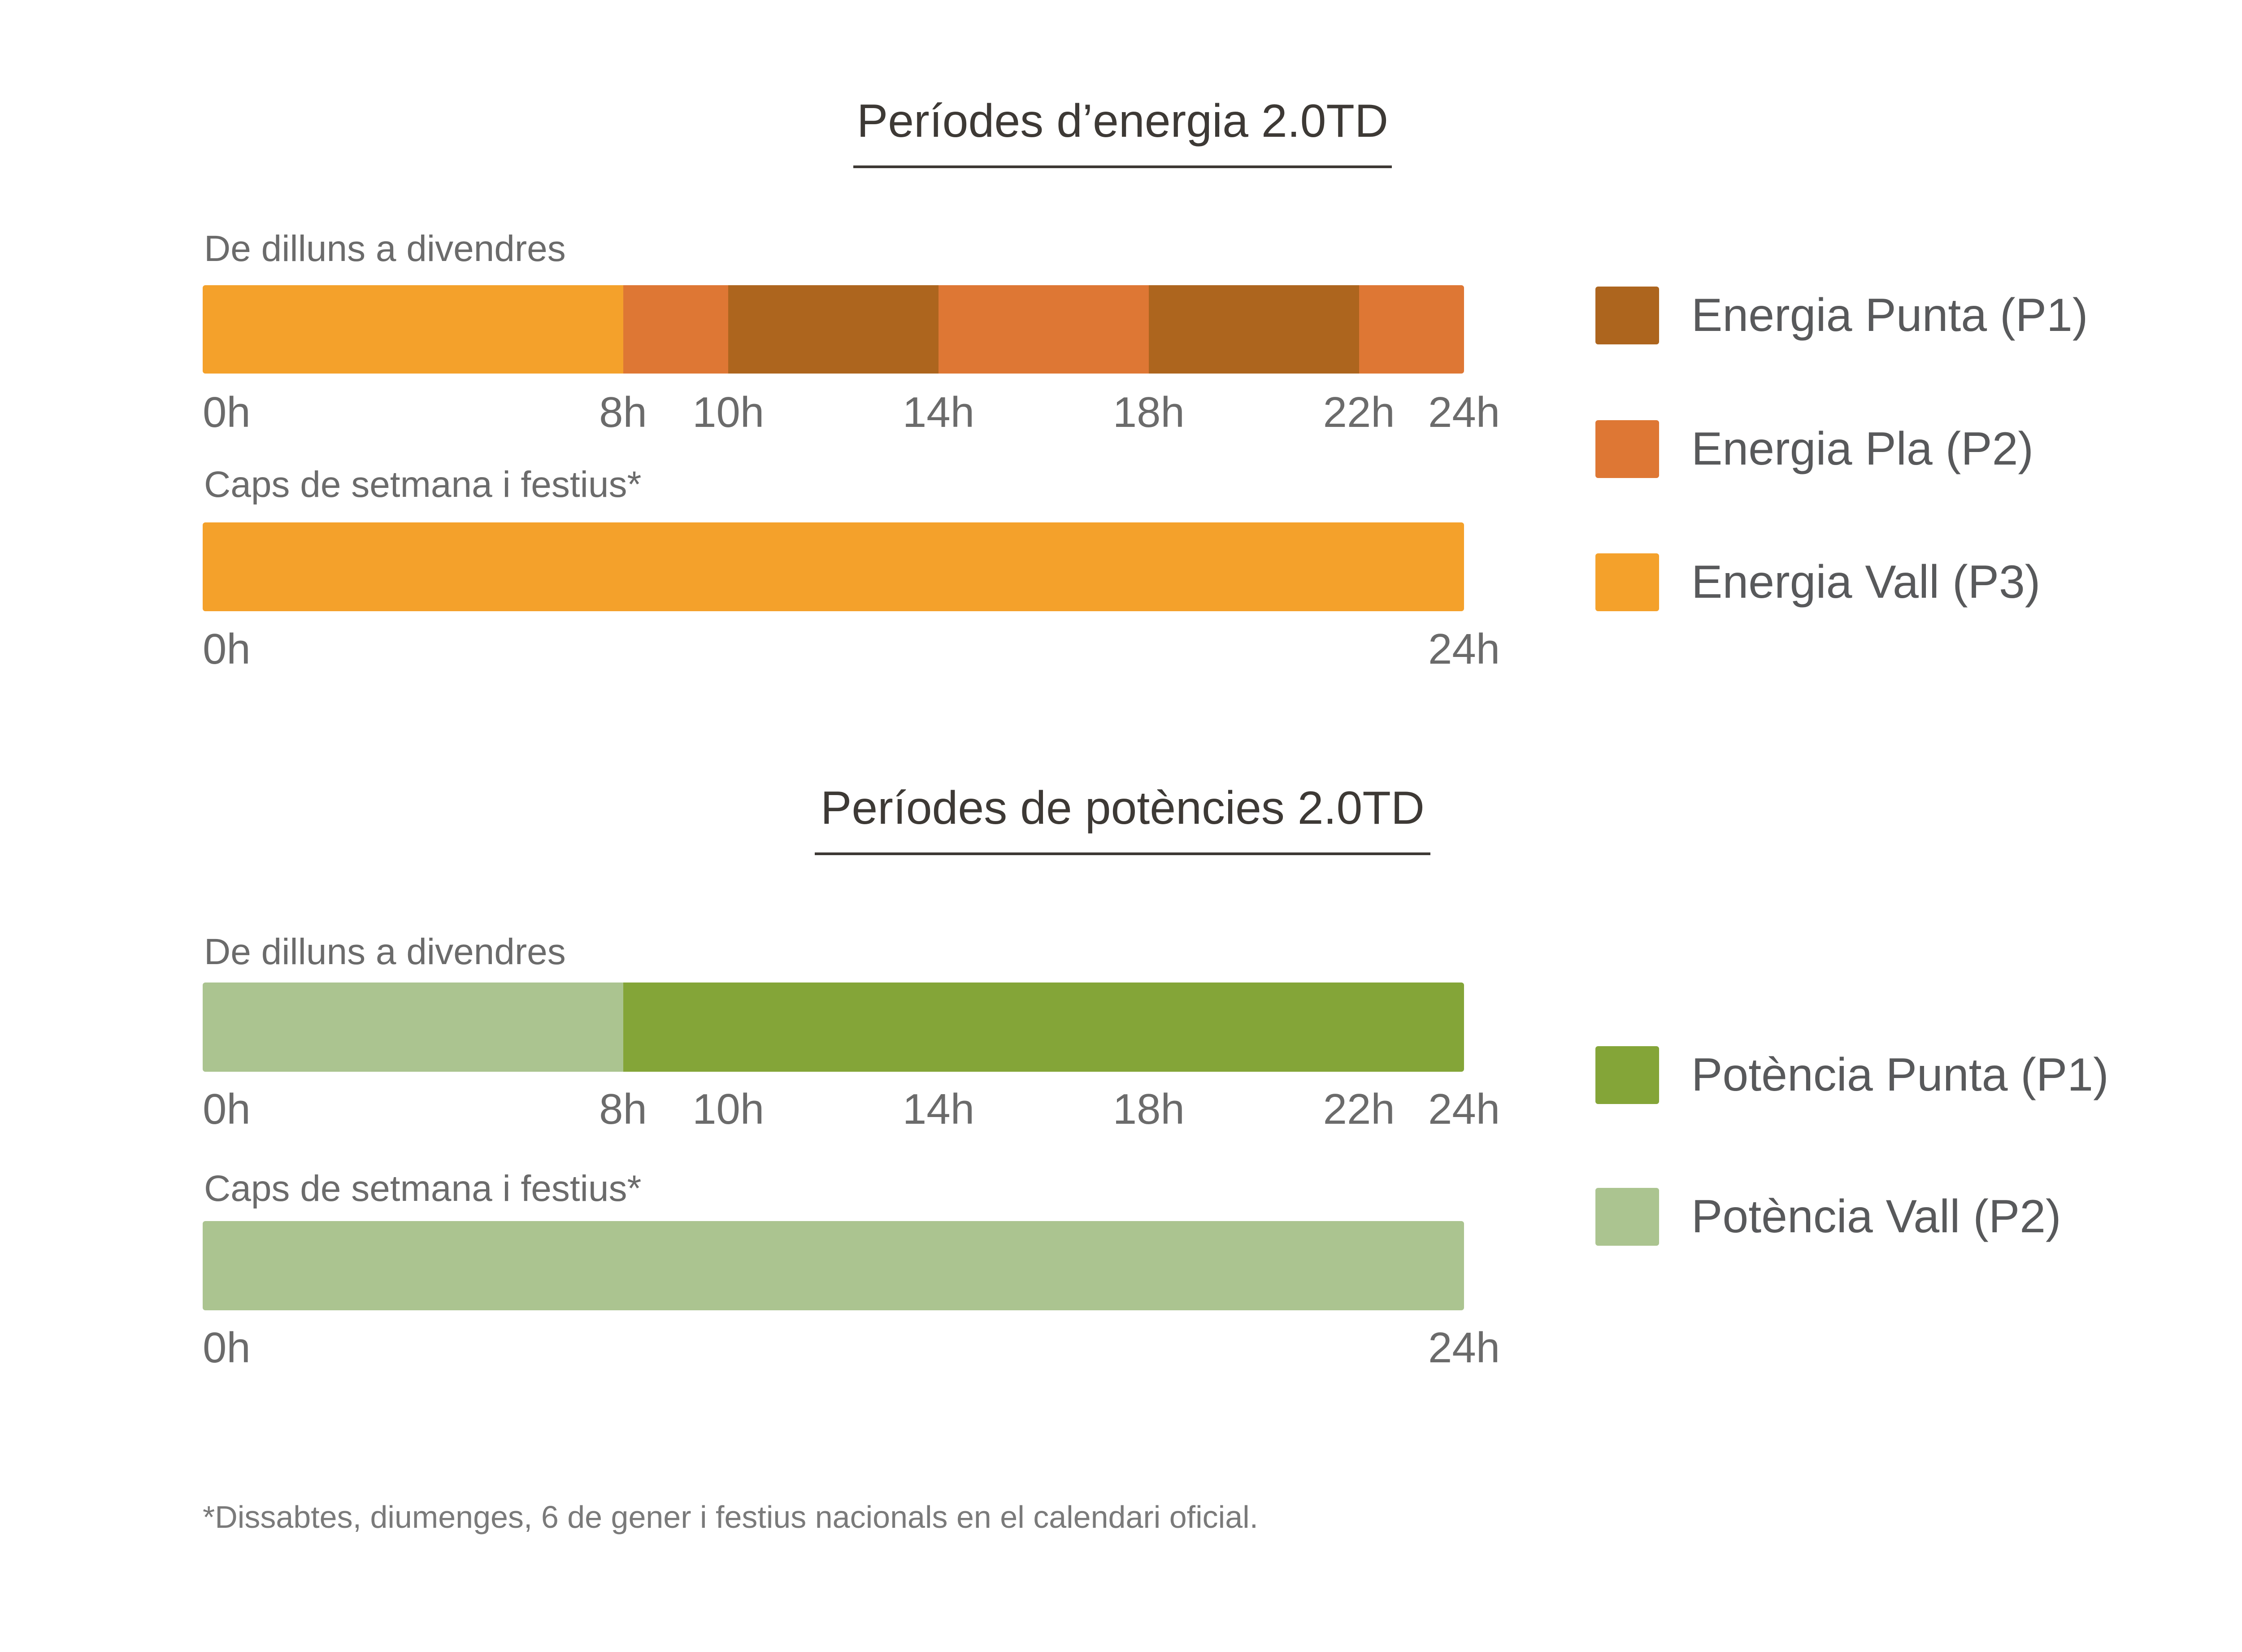 The image size is (2242, 1652). What do you see at coordinates (385, 951) in the screenshot?
I see `power-weekday-label: De dilluns a divendres` at bounding box center [385, 951].